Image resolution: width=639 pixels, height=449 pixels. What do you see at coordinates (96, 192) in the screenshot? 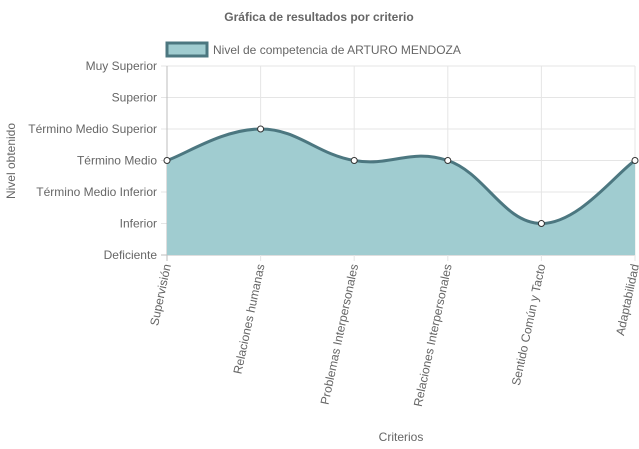
I see `y-tick-label: Término Medio Inferior` at bounding box center [96, 192].